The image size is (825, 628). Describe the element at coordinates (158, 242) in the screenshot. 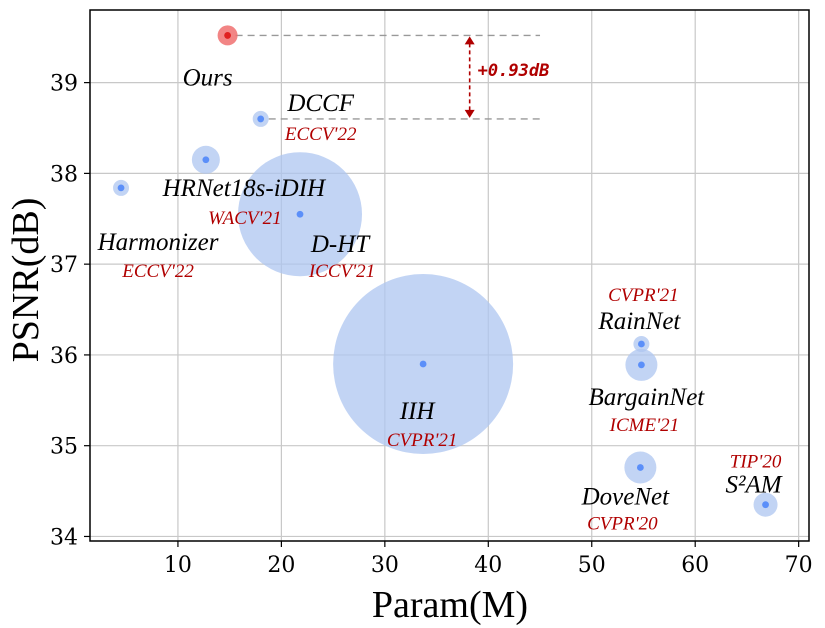

I see `label-harmonizer: Harmonizer` at that location.